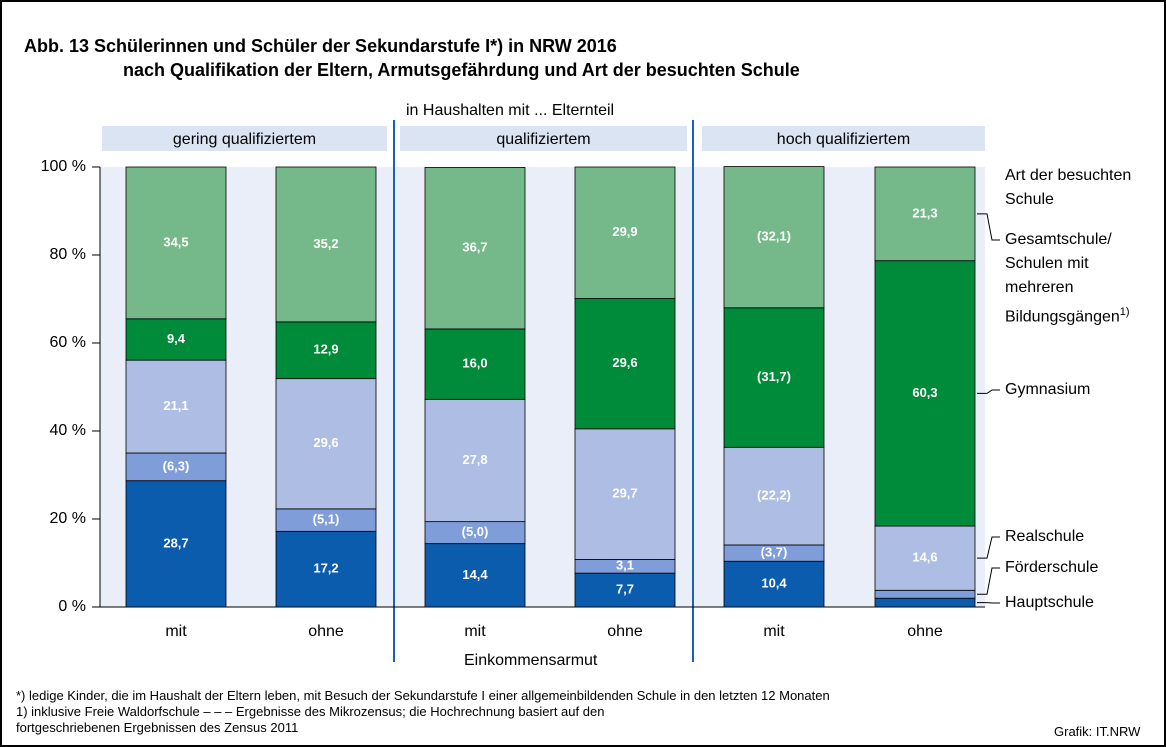  Describe the element at coordinates (1052, 567) in the screenshot. I see `legend-entry: Förderschule` at that location.